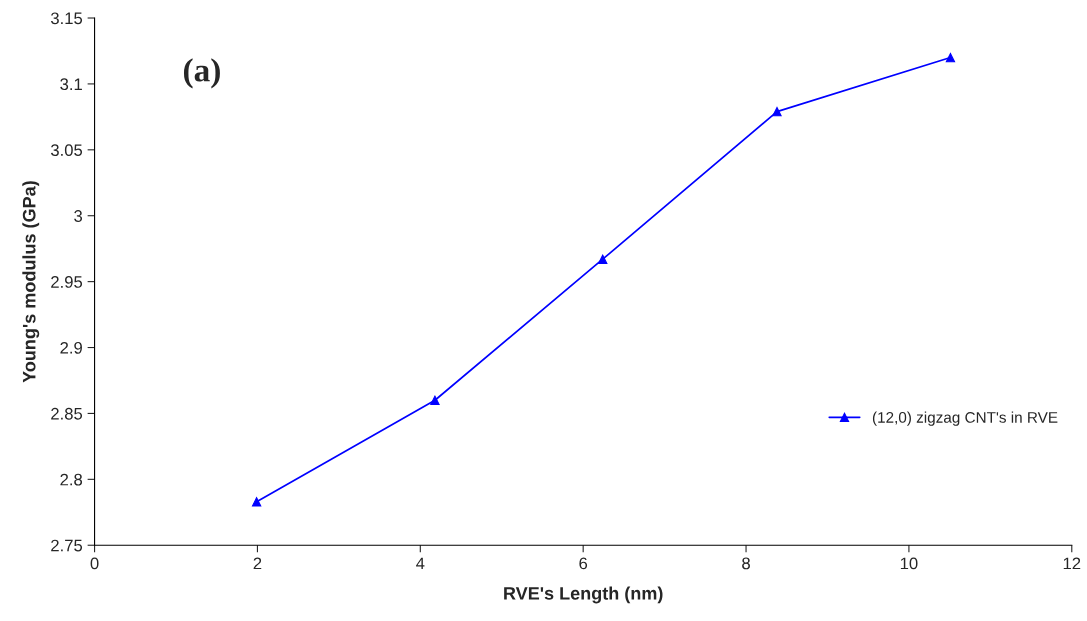 The width and height of the screenshot is (1087, 621). What do you see at coordinates (67, 545) in the screenshot?
I see `y-tick-label: 2.75` at bounding box center [67, 545].